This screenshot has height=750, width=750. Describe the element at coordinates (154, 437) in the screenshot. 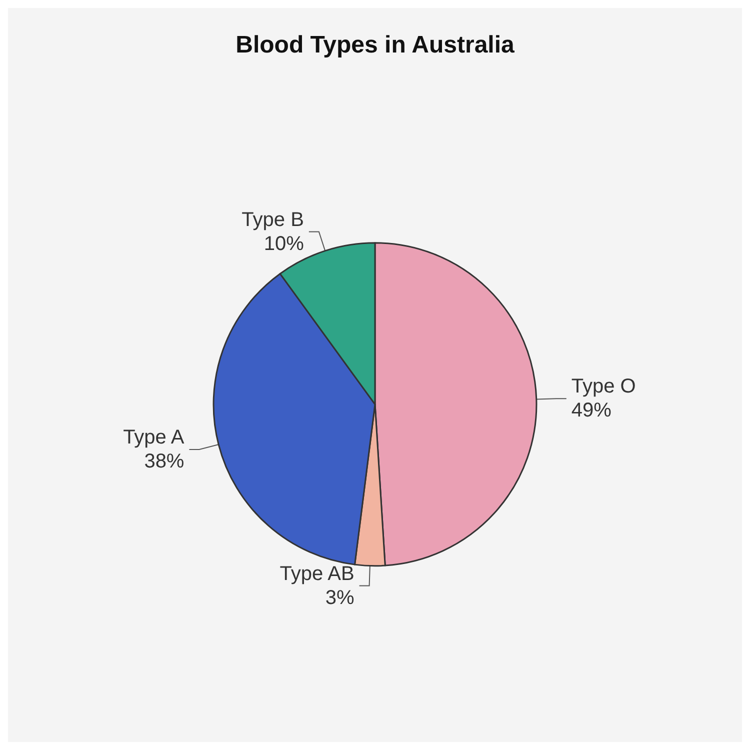

I see `slice-label: Type A` at that location.